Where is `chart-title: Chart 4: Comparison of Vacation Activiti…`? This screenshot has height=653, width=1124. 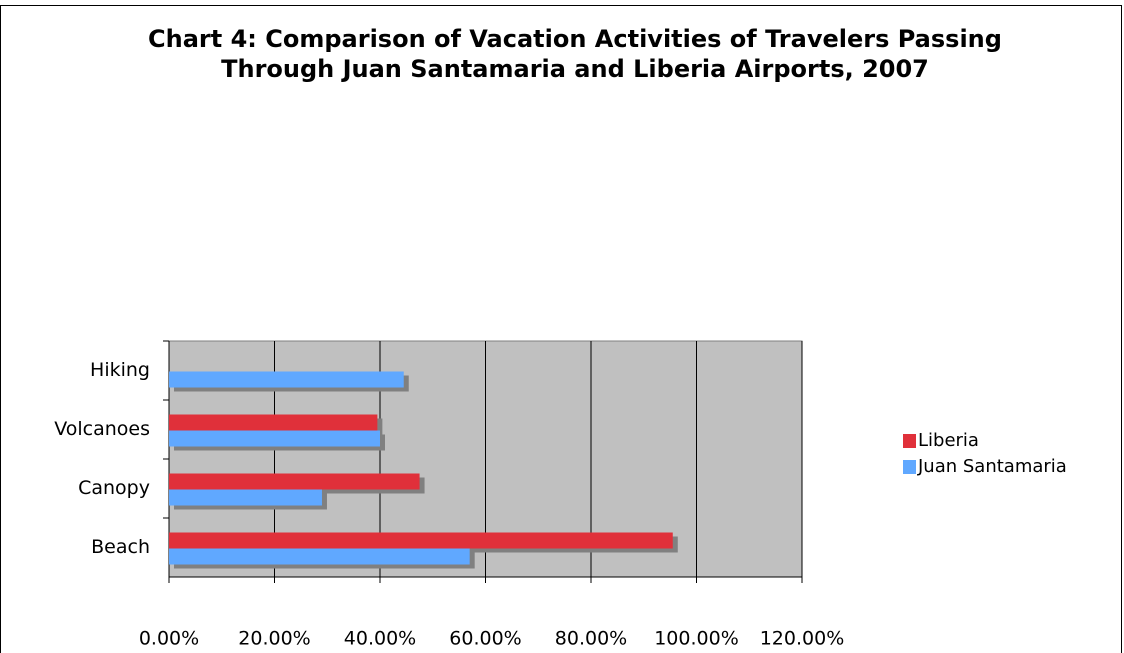
chart-title: Chart 4: Comparison of Vacation Activiti… is located at coordinates (575, 54).